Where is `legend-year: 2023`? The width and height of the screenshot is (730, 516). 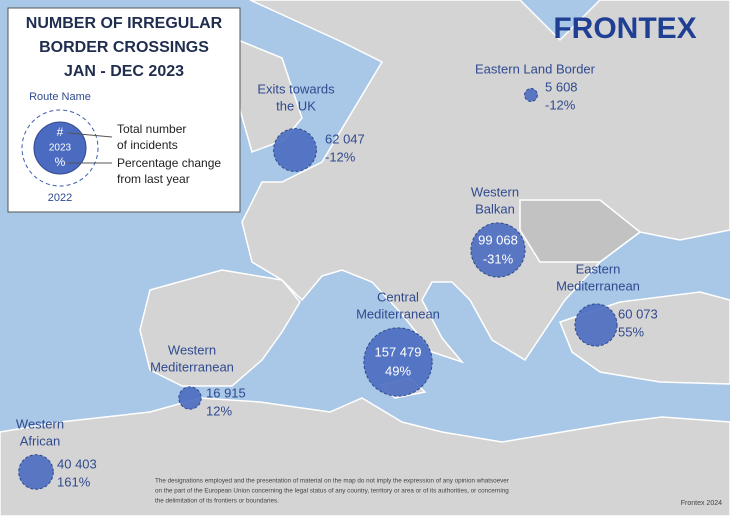
legend-year: 2023 is located at coordinates (60, 148).